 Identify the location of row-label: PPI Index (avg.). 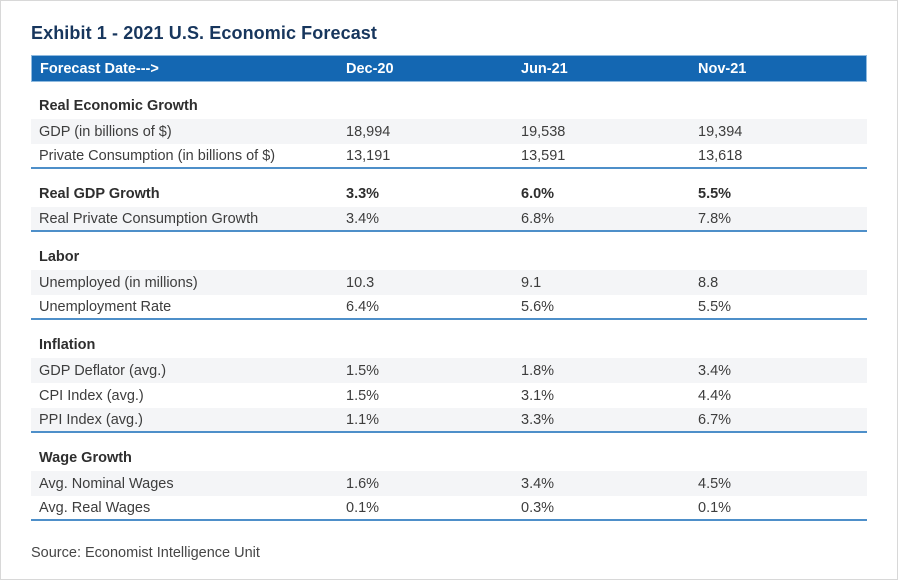
(91, 419).